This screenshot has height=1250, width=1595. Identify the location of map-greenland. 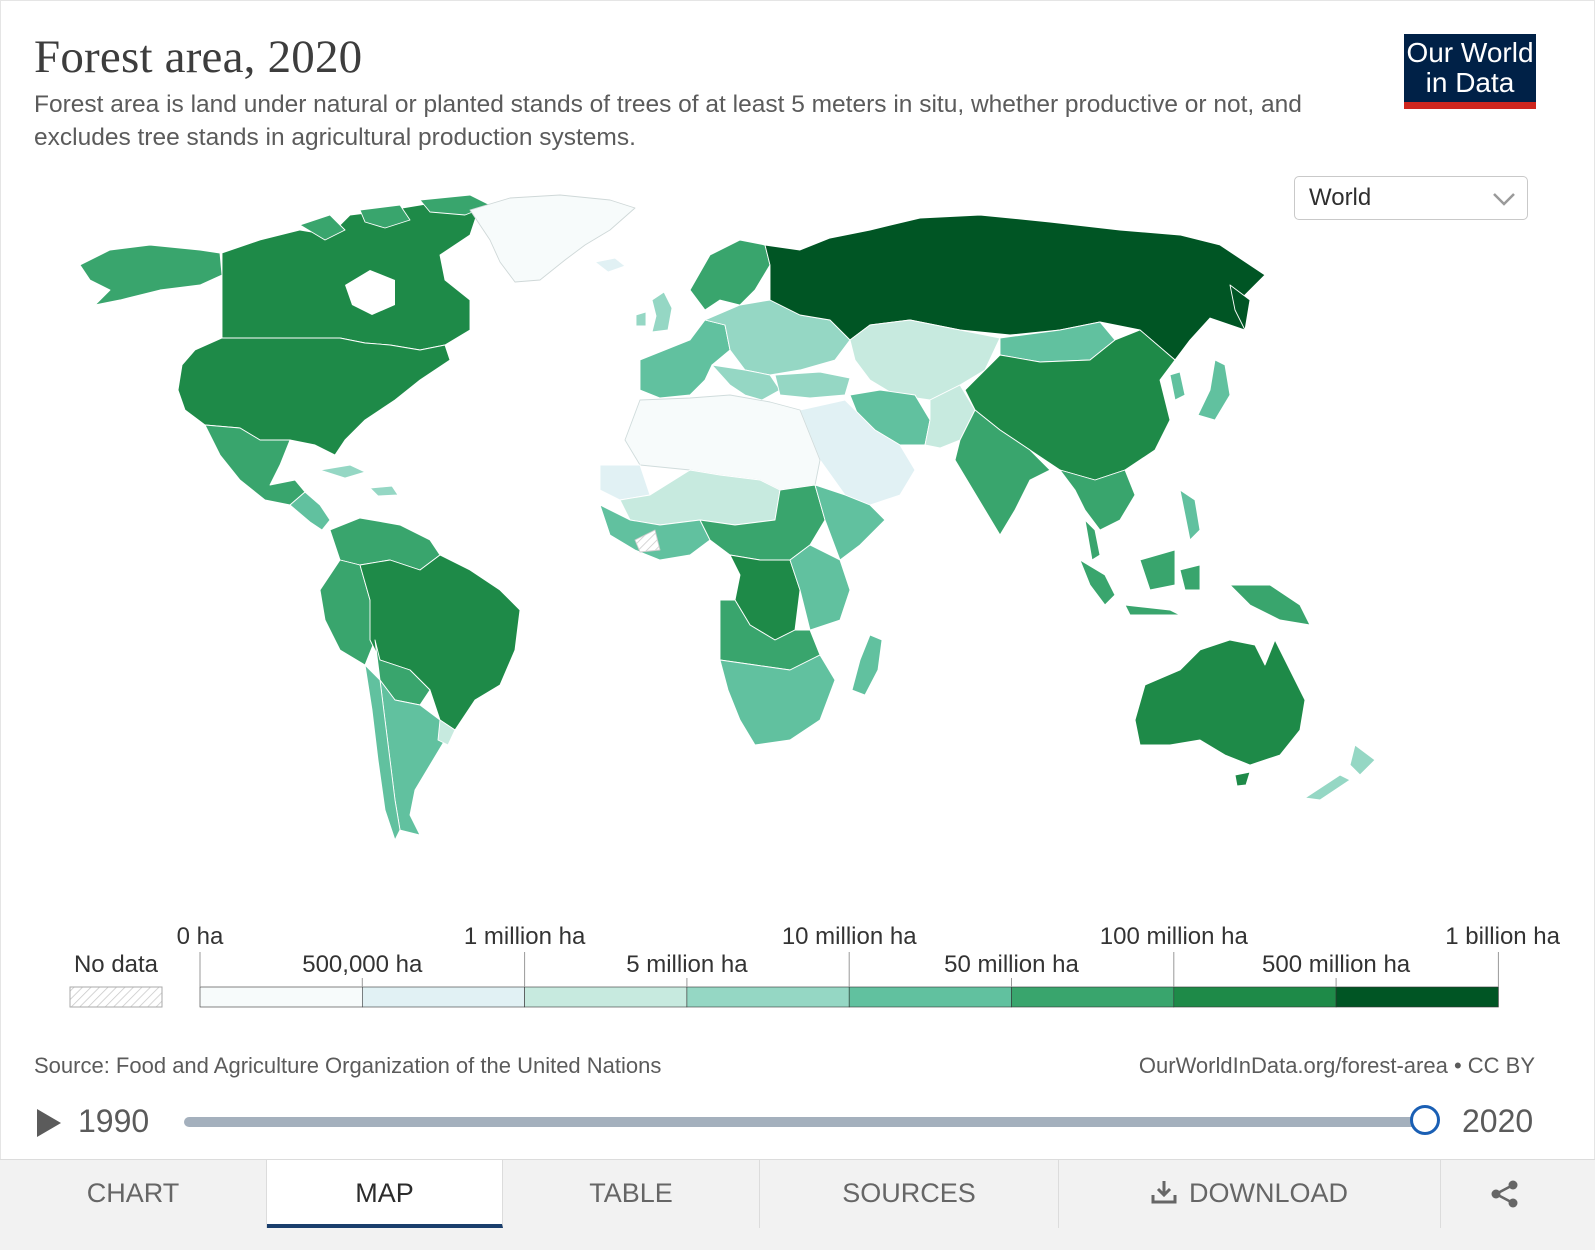
(552, 238).